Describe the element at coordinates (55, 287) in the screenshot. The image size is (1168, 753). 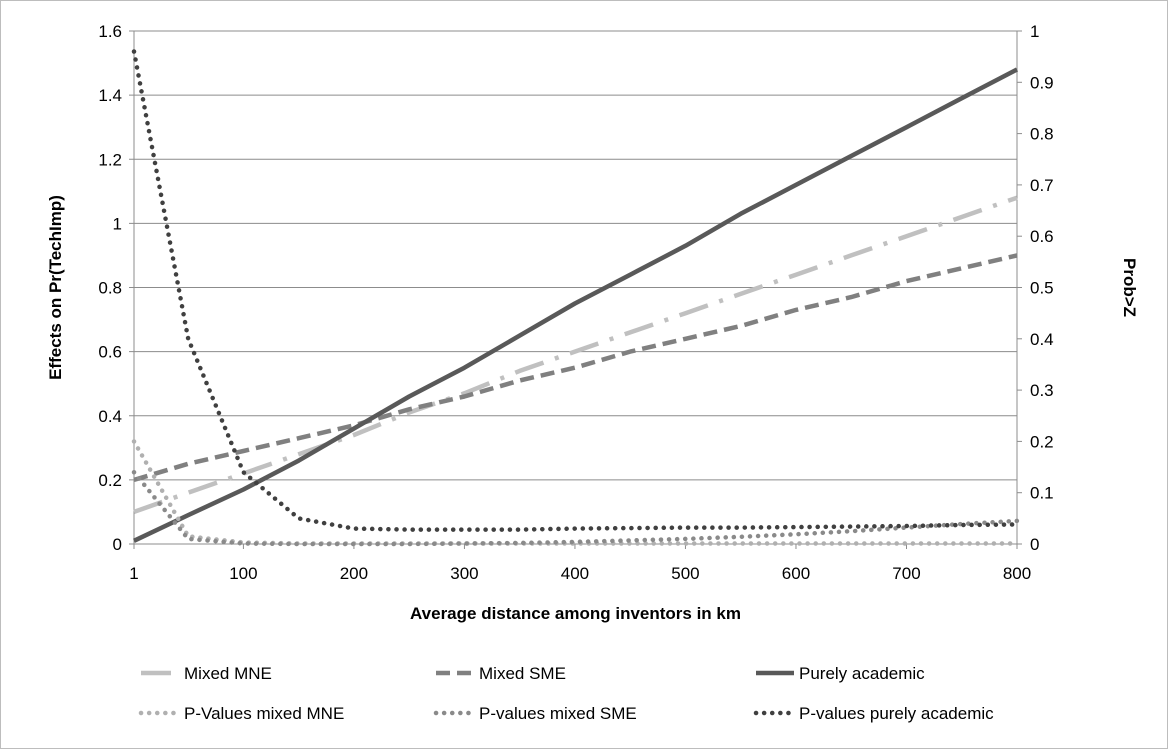
I see `y-axis-title-left: Effects on Pr(TechImp)` at that location.